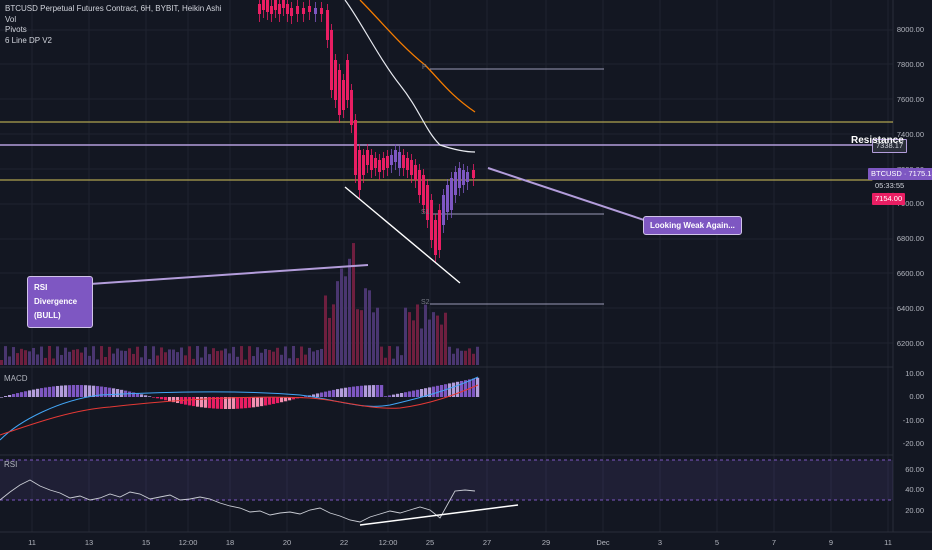  Describe the element at coordinates (11, 464) in the screenshot. I see `rsi-pane-label: RSI` at that location.